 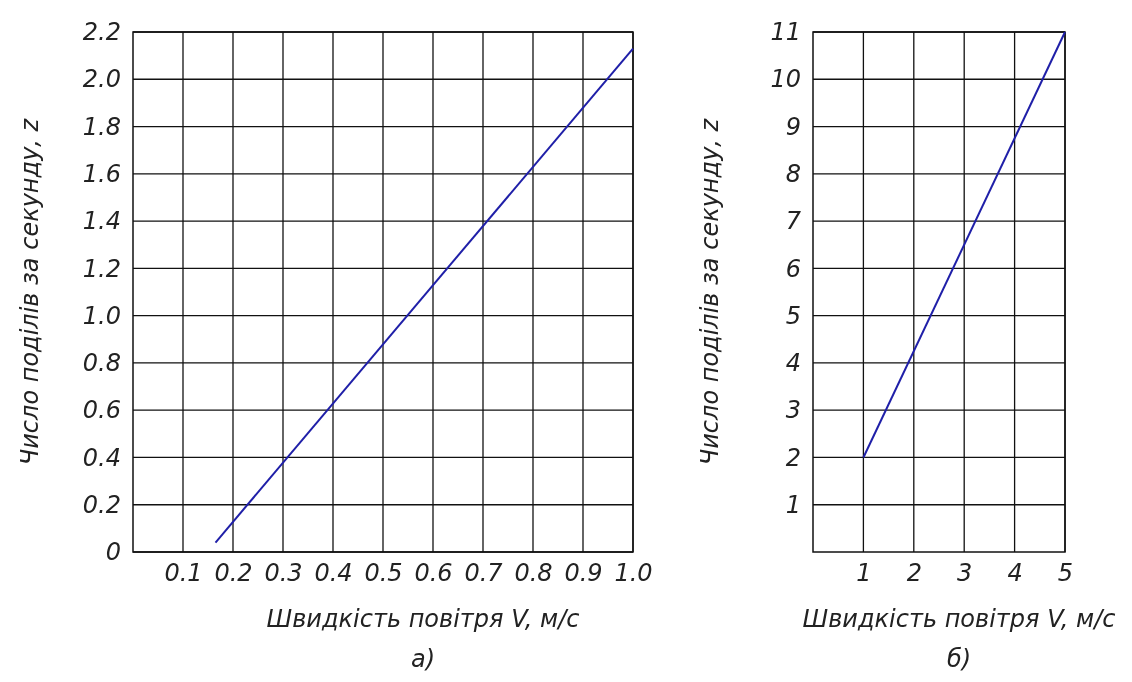 I want to click on x-tick-label: 4, so click(x=1015, y=573).